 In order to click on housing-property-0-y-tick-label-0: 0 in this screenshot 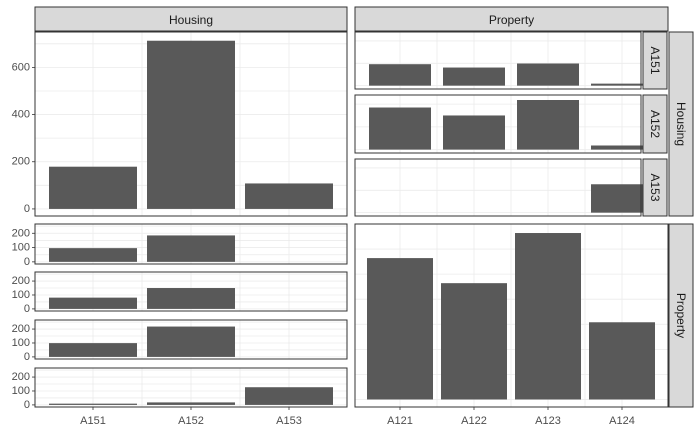, I will do `click(27, 262)`.